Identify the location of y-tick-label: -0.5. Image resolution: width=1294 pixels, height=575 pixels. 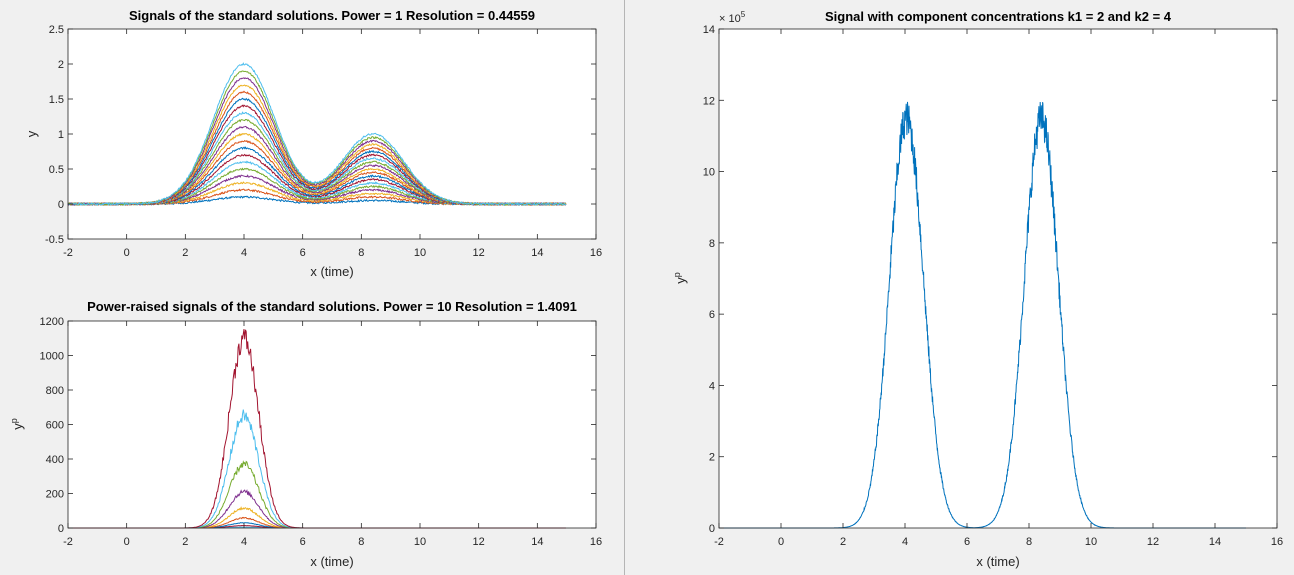
(54, 240).